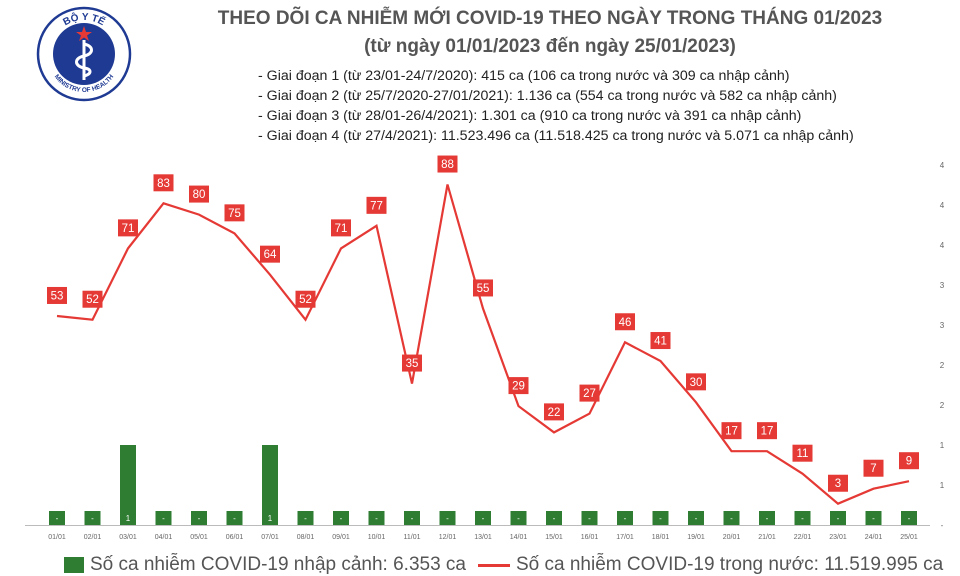 The height and width of the screenshot is (576, 960). I want to click on serpent-icon, so click(84, 60).